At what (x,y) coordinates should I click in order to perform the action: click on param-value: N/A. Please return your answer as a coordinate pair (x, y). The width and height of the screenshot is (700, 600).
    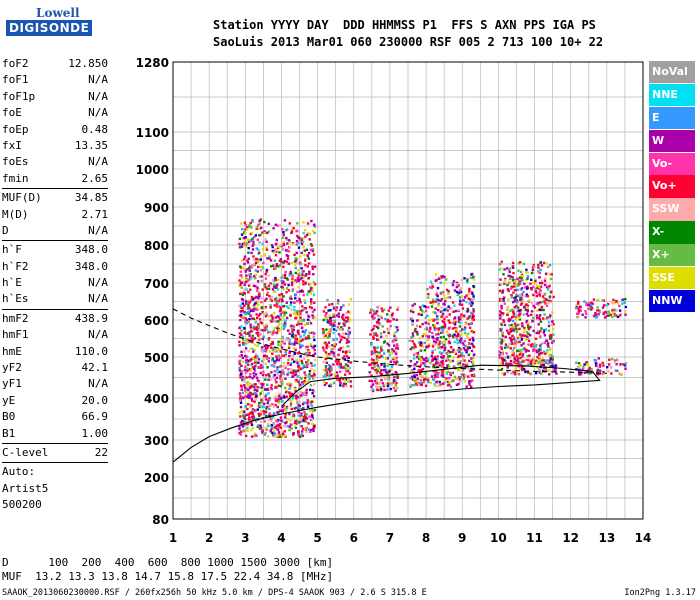
    Looking at the image, I should click on (98, 96).